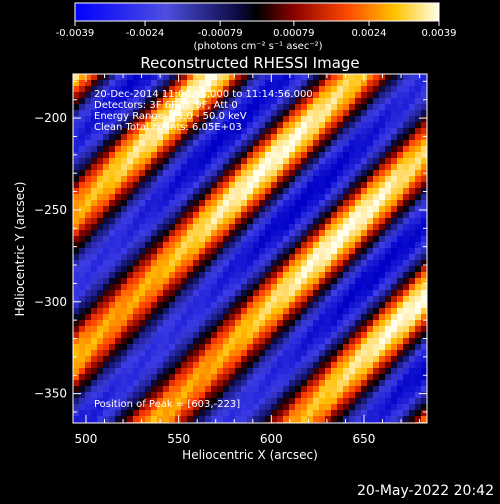  Describe the element at coordinates (50, 302) in the screenshot. I see `y-tick-label: −300` at that location.